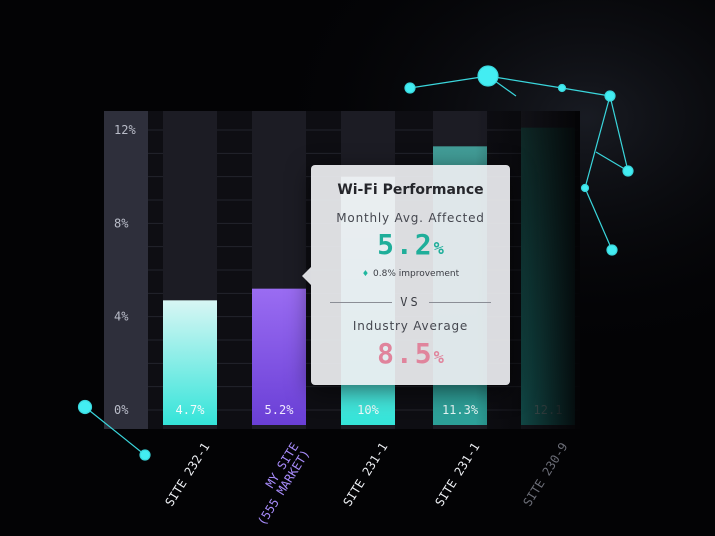 This screenshot has height=536, width=715. I want to click on industry-avg-label: Industry Average, so click(410, 326).